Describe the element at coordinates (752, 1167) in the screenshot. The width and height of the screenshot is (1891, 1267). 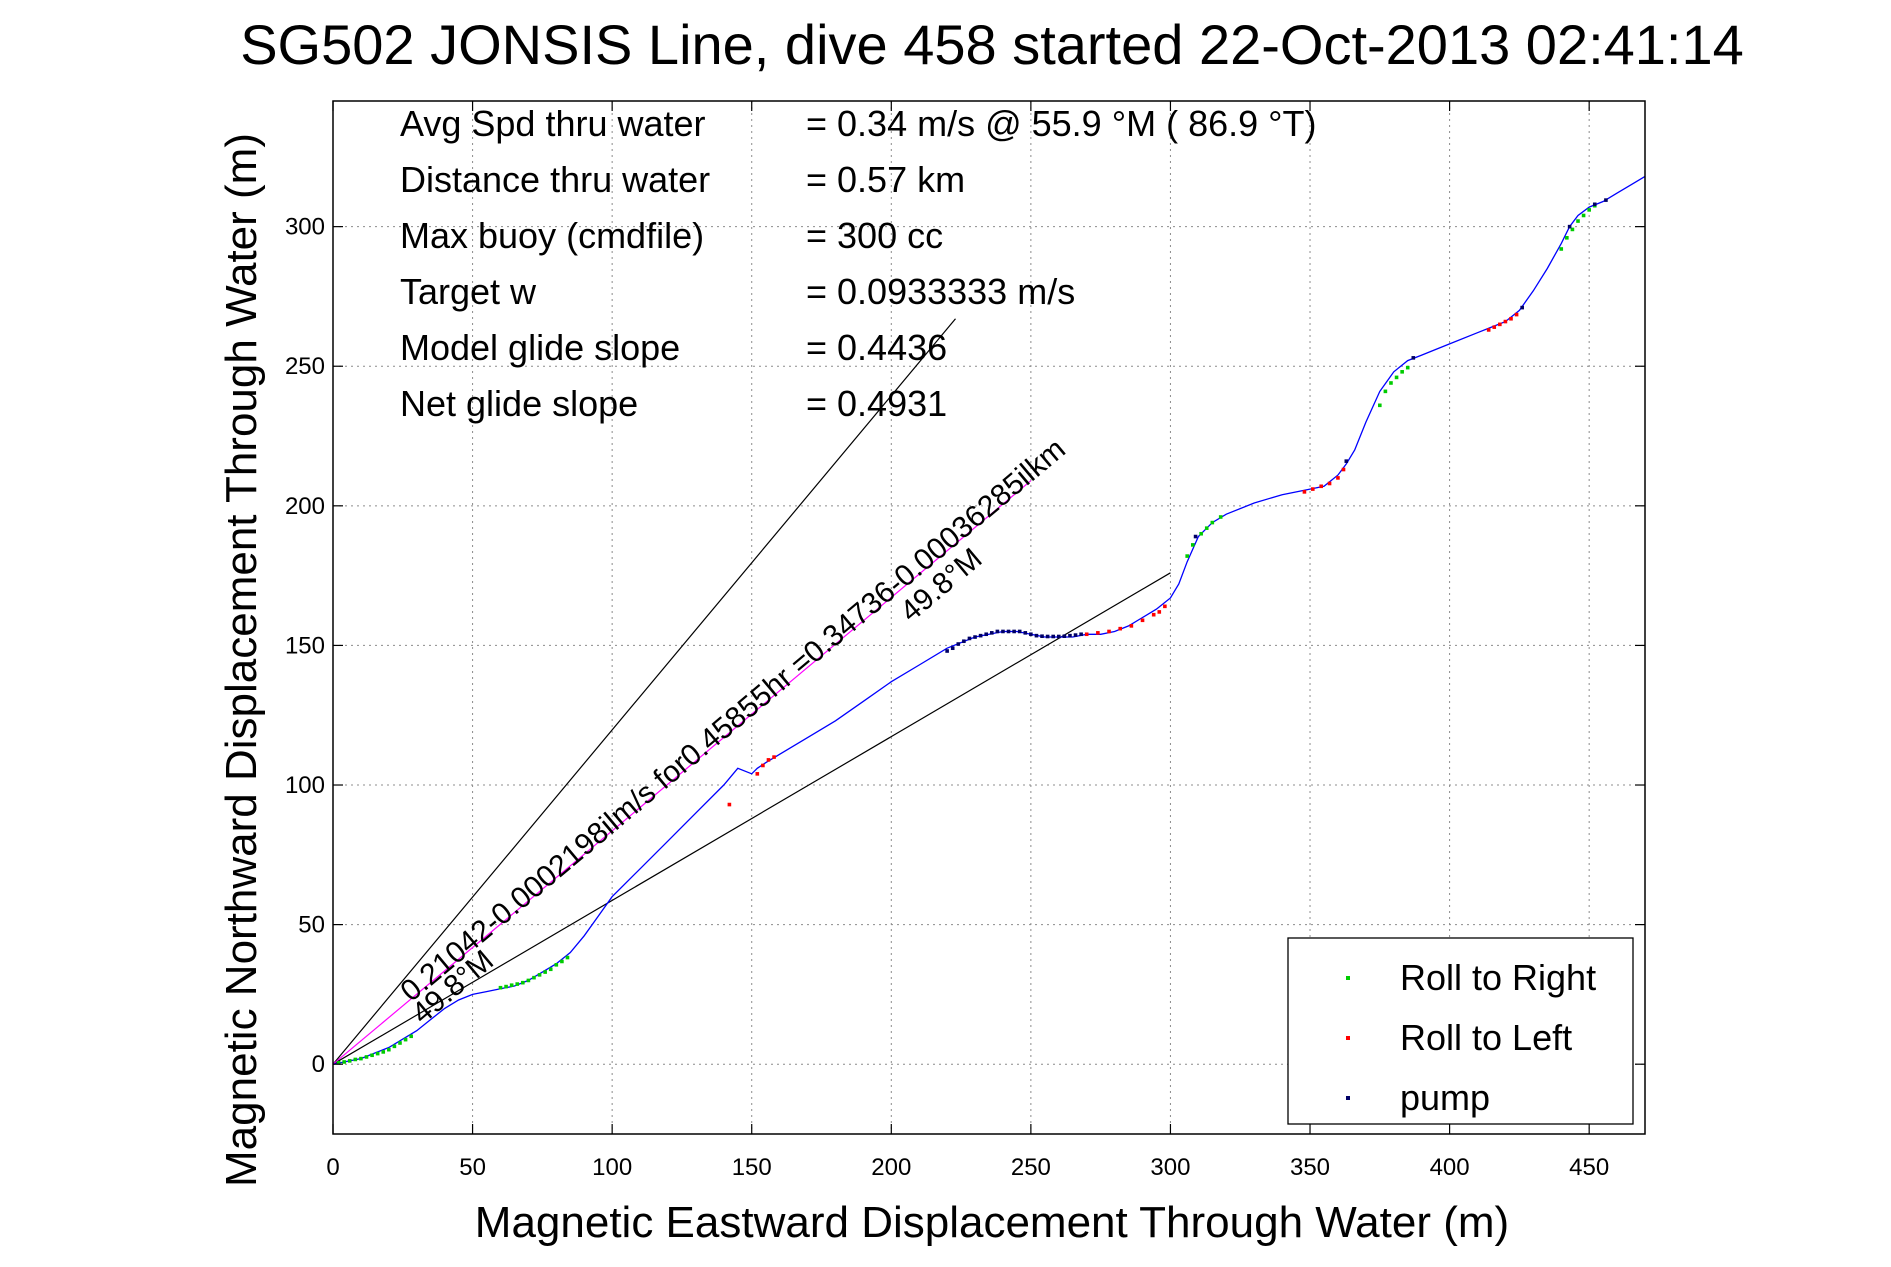
I see `x-tick-label: 150` at that location.